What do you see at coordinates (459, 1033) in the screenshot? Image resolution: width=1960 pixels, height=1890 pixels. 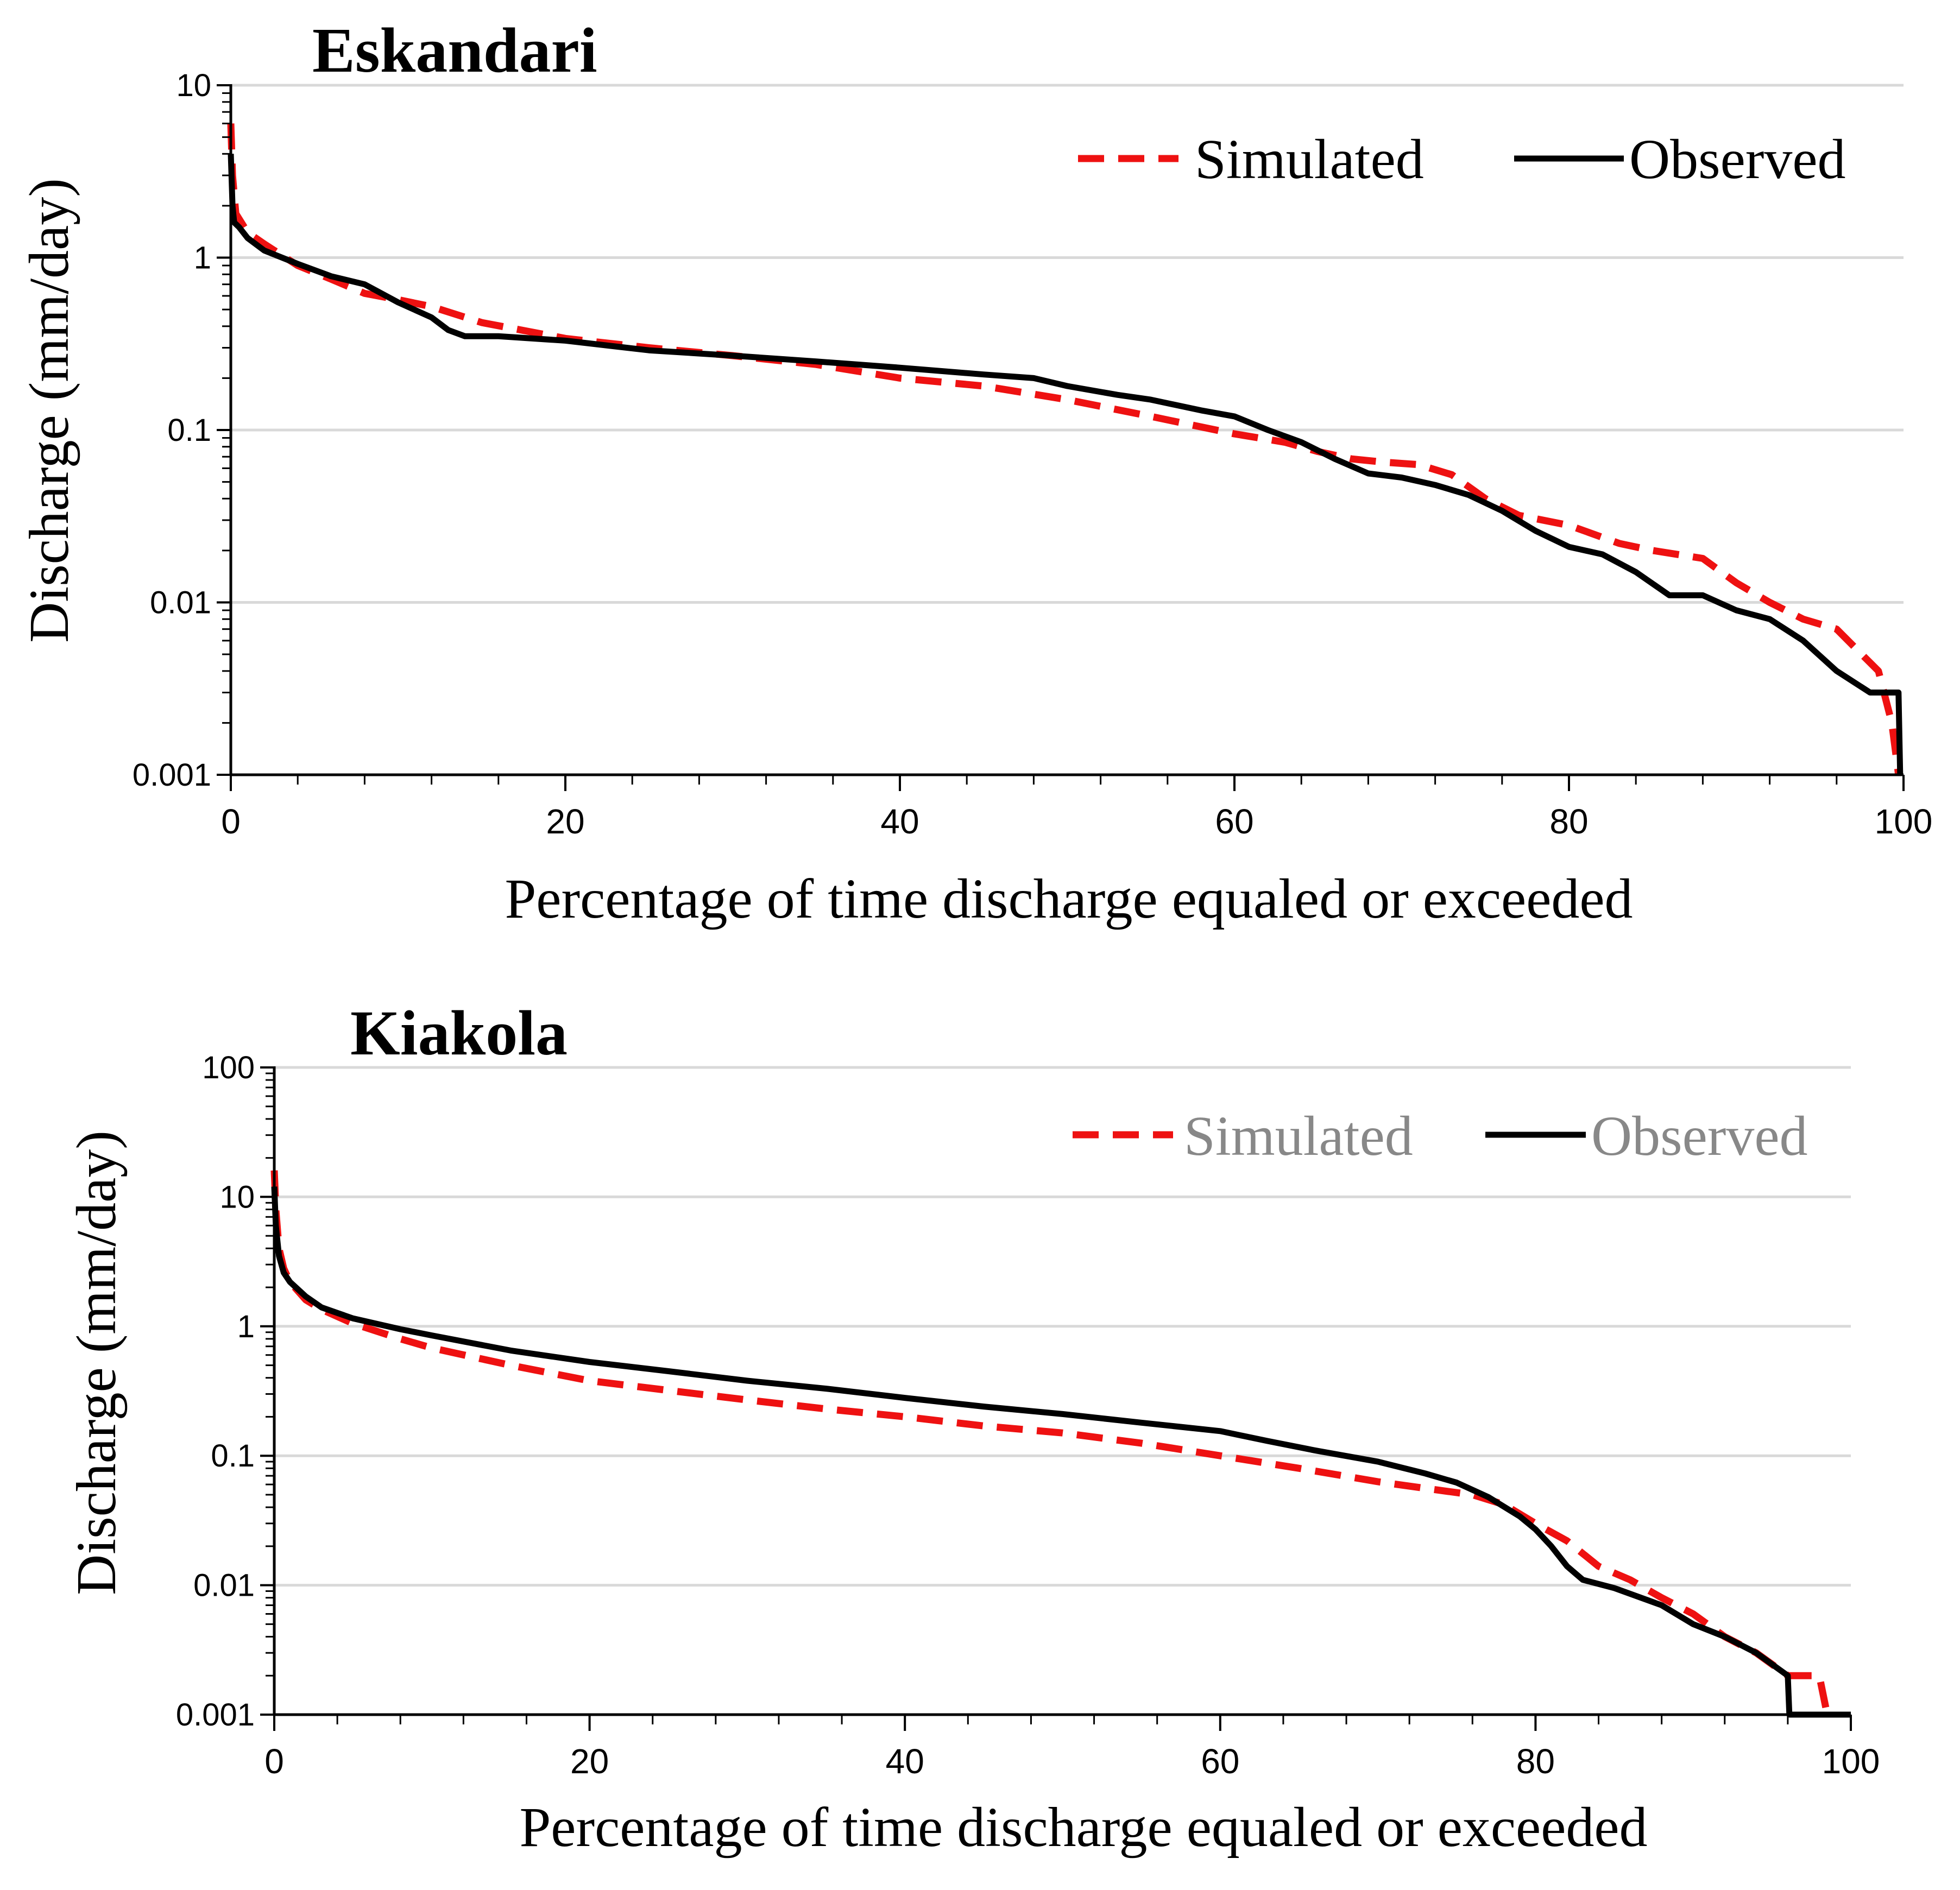 I see `chart-title: Kiakola` at bounding box center [459, 1033].